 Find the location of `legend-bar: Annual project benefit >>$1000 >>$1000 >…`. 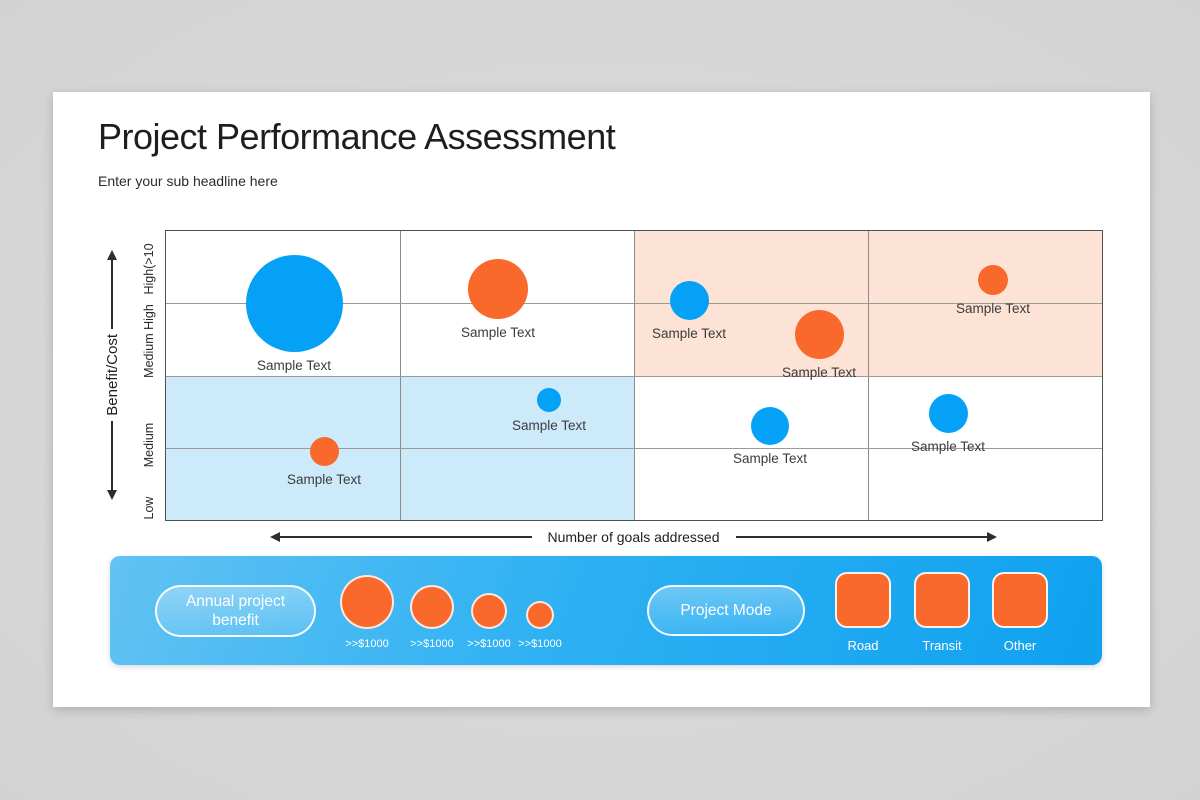

legend-bar: Annual project benefit >>$1000 >>$1000 >… is located at coordinates (606, 610).